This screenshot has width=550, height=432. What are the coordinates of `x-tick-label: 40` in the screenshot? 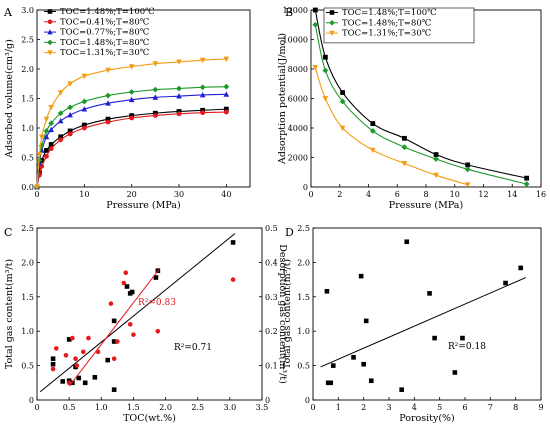 It's located at (226, 194).